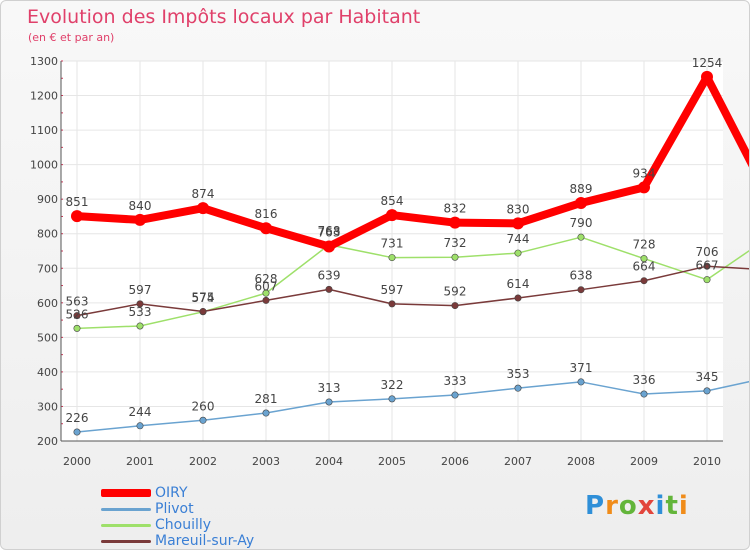  What do you see at coordinates (707, 266) in the screenshot?
I see `data-label-chouilly: 667` at bounding box center [707, 266].